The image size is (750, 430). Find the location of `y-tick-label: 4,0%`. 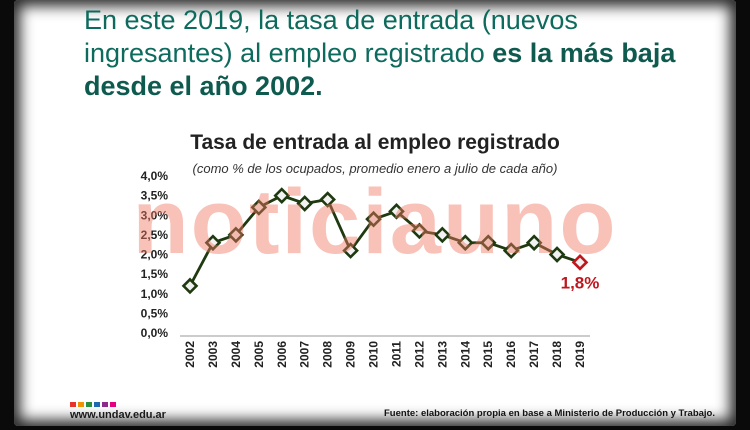

y-tick-label: 4,0% is located at coordinates (155, 176).